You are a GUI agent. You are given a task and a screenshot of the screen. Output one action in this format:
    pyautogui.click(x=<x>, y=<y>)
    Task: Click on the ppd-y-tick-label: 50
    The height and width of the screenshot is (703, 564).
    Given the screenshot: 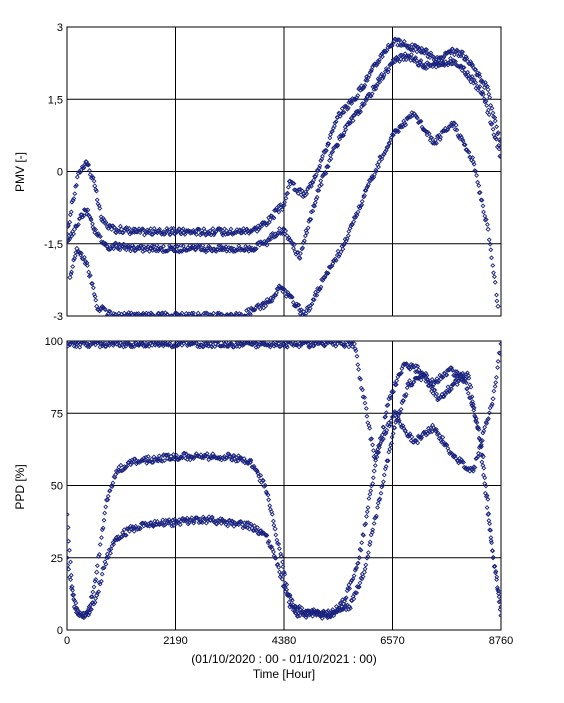 What is the action you would take?
    pyautogui.click(x=57, y=487)
    